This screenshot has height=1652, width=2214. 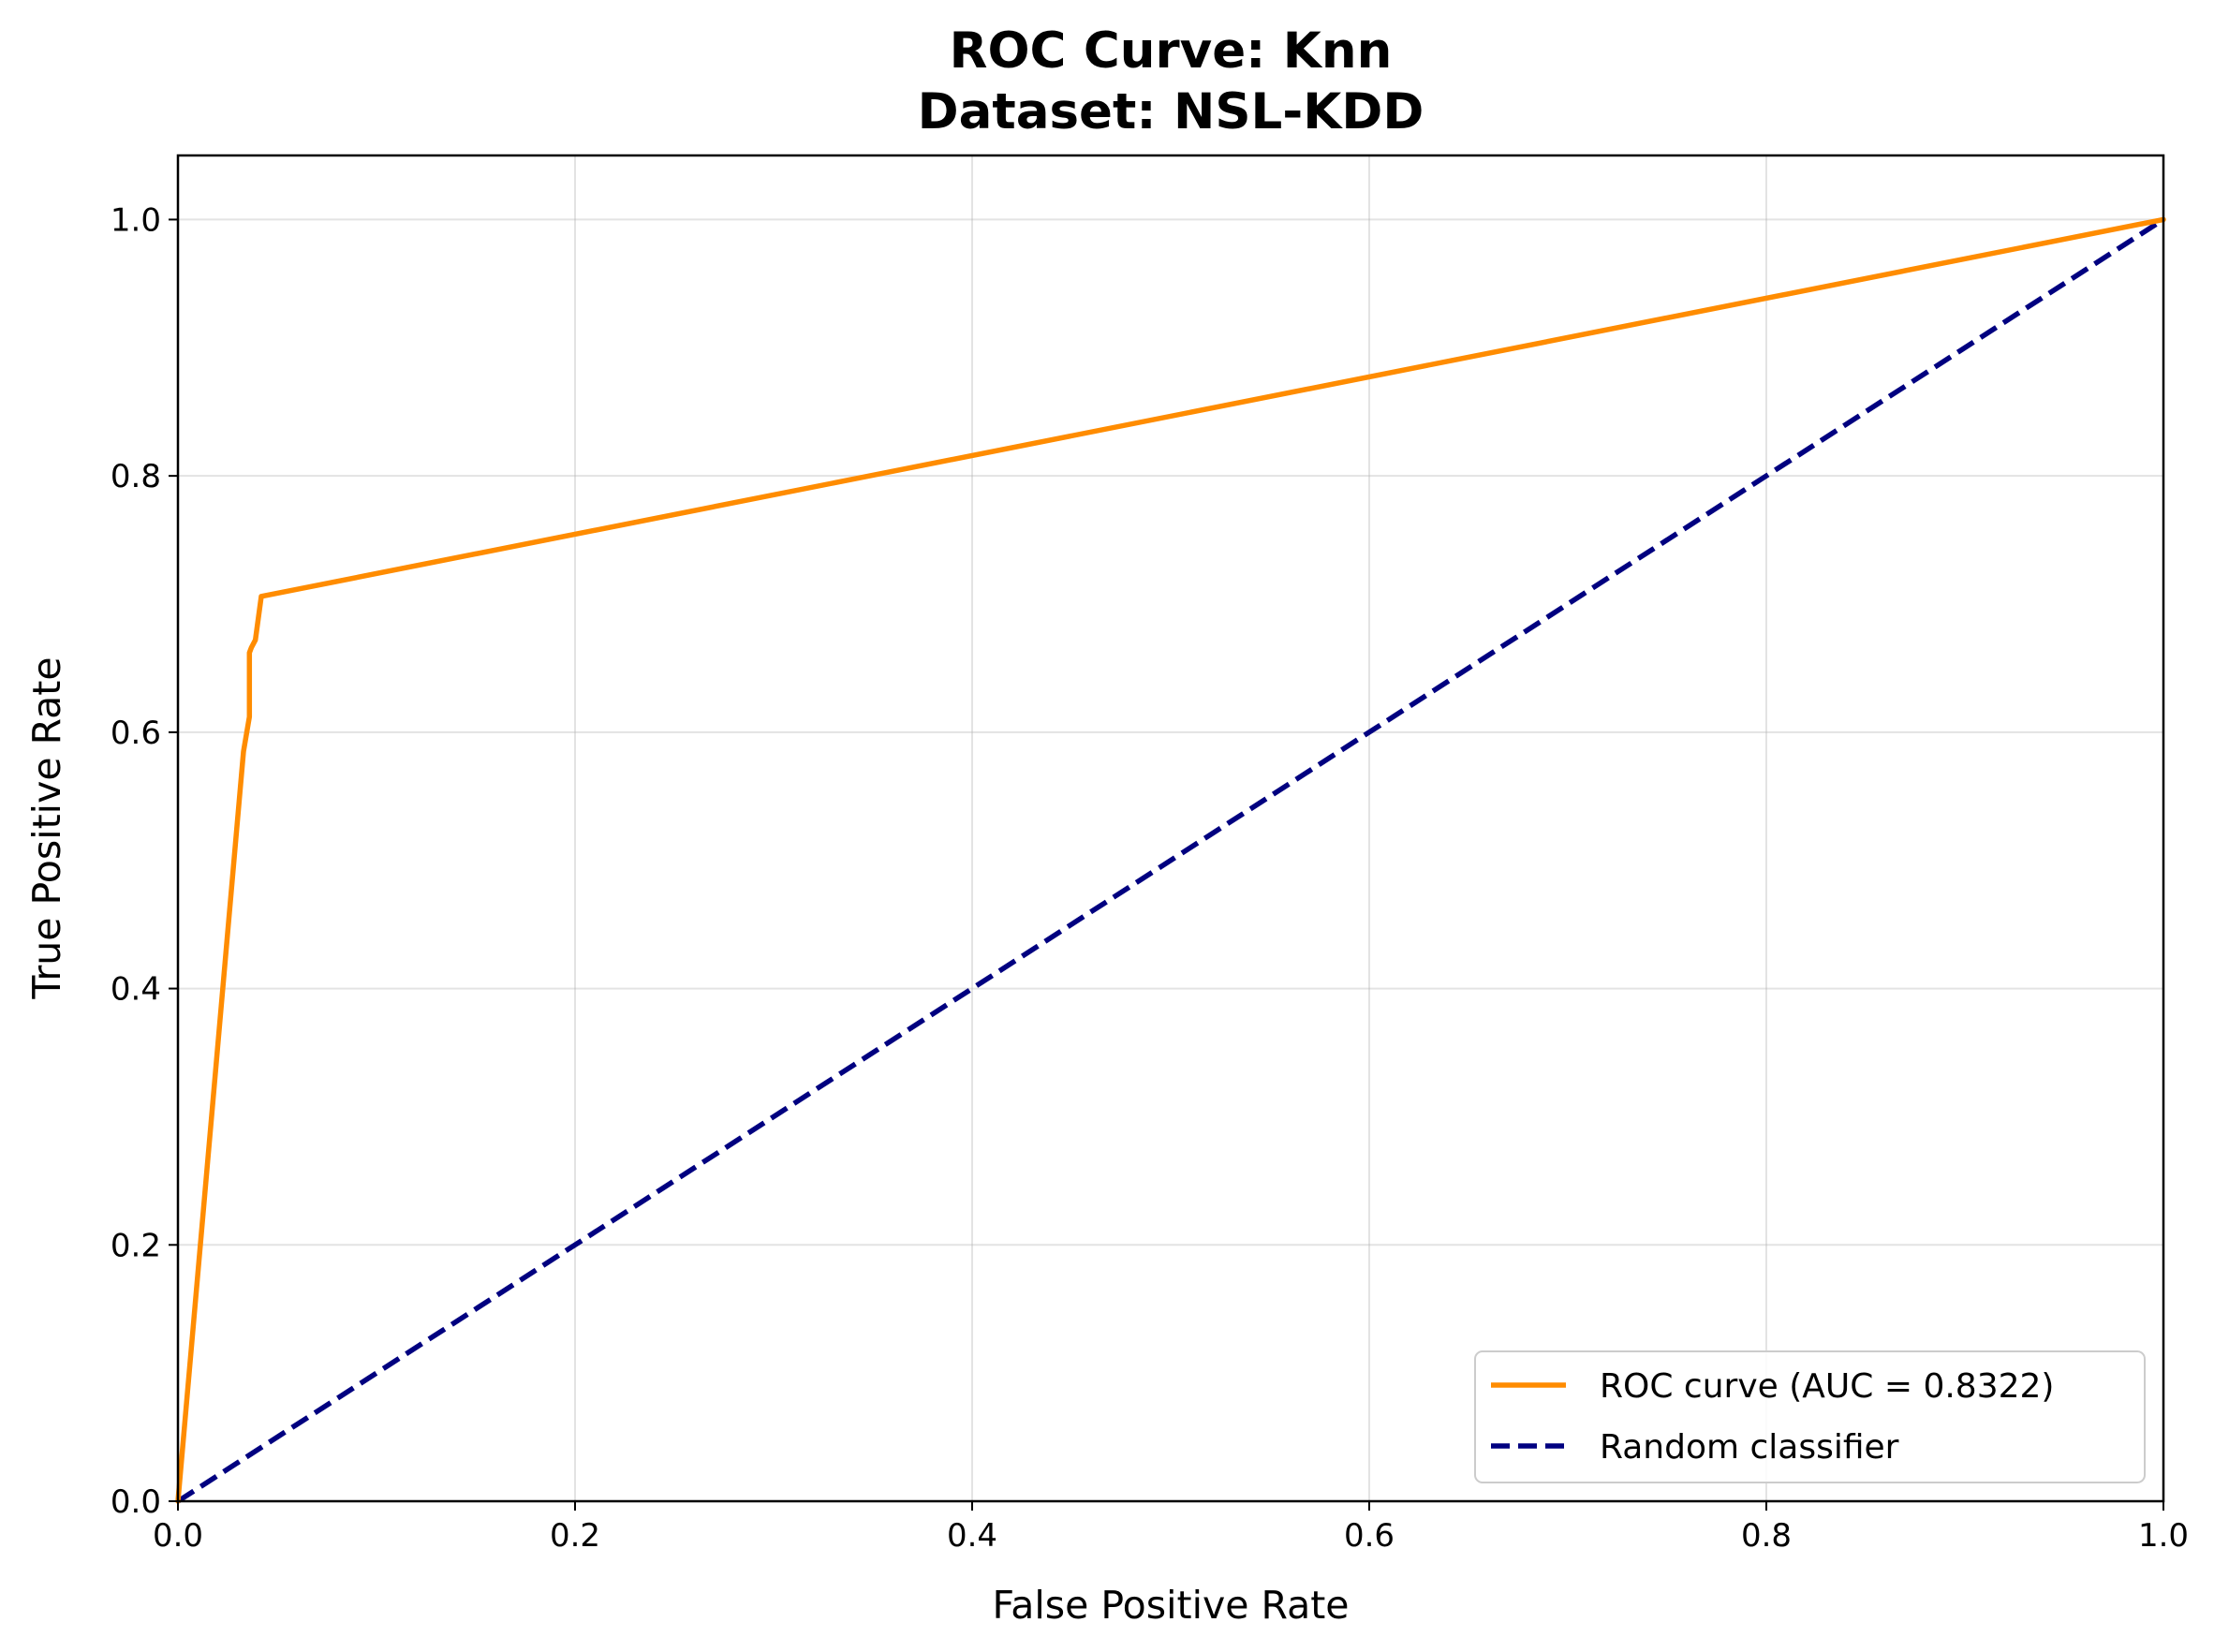 I want to click on legend-label-roc: ROC curve (AUC = 0.8322), so click(x=1827, y=1386).